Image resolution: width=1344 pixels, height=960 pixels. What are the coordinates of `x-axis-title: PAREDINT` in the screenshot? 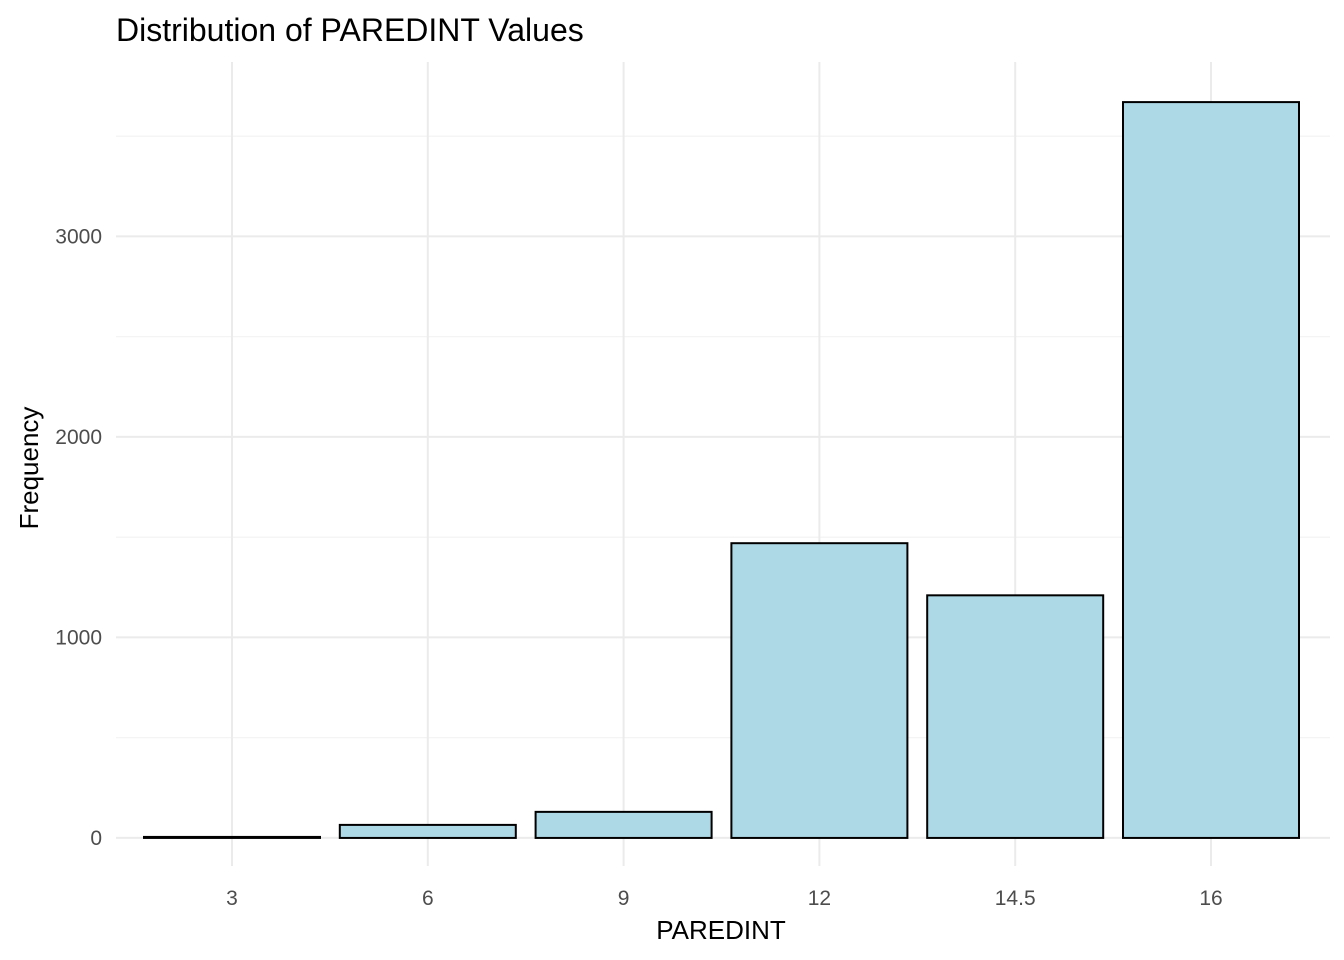 It's located at (721, 930).